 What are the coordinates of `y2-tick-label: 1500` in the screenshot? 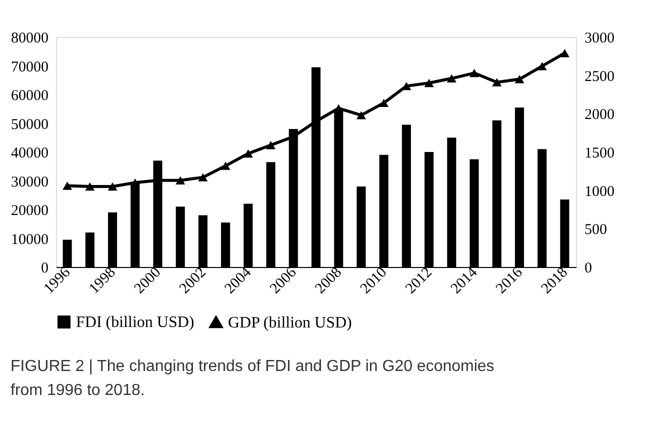 It's located at (599, 154).